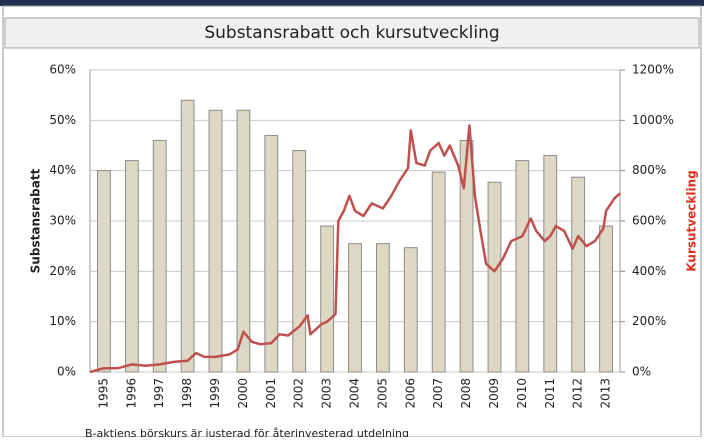 Image resolution: width=704 pixels, height=441 pixels. What do you see at coordinates (649, 221) in the screenshot?
I see `y2-tick-label: 600%` at bounding box center [649, 221].